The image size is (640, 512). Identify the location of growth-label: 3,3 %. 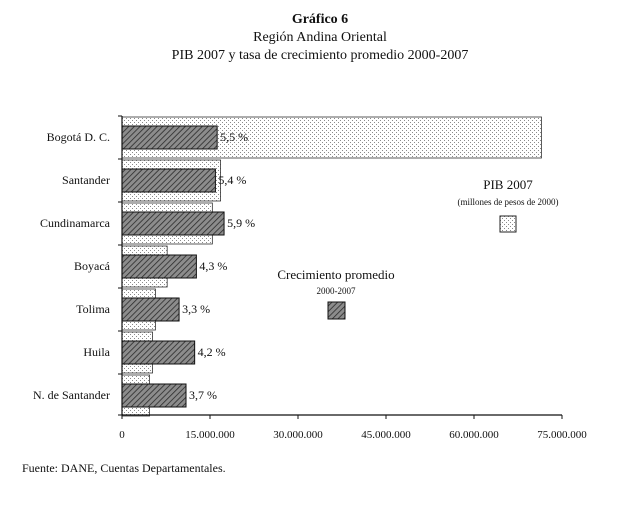
(196, 309).